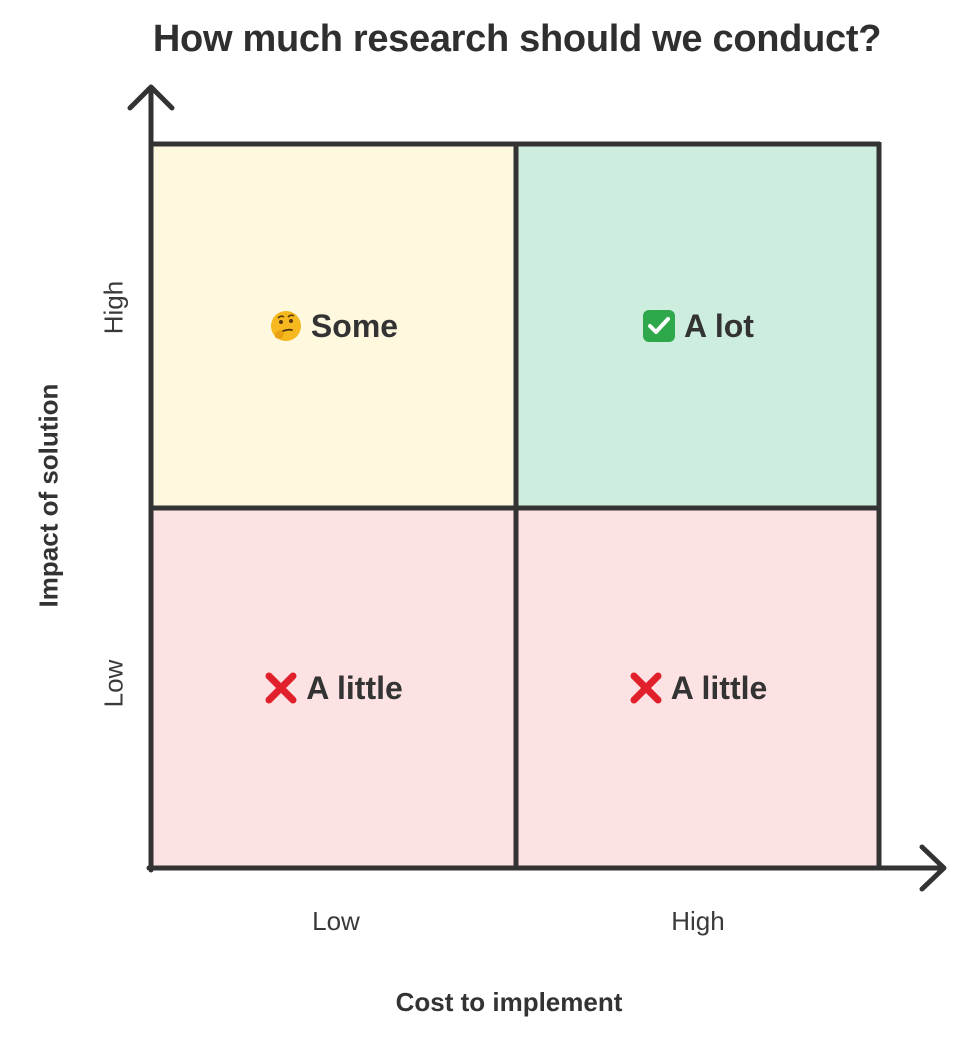 The image size is (966, 1042). What do you see at coordinates (509, 1002) in the screenshot?
I see `x-axis-title: Cost to implement` at bounding box center [509, 1002].